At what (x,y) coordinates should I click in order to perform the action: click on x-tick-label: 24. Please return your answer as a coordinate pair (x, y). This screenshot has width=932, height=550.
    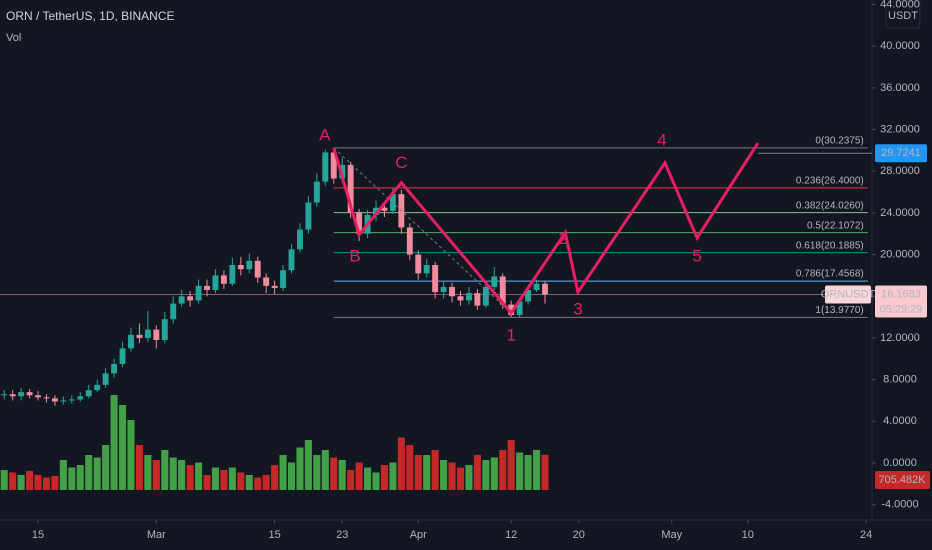
    Looking at the image, I should click on (866, 535).